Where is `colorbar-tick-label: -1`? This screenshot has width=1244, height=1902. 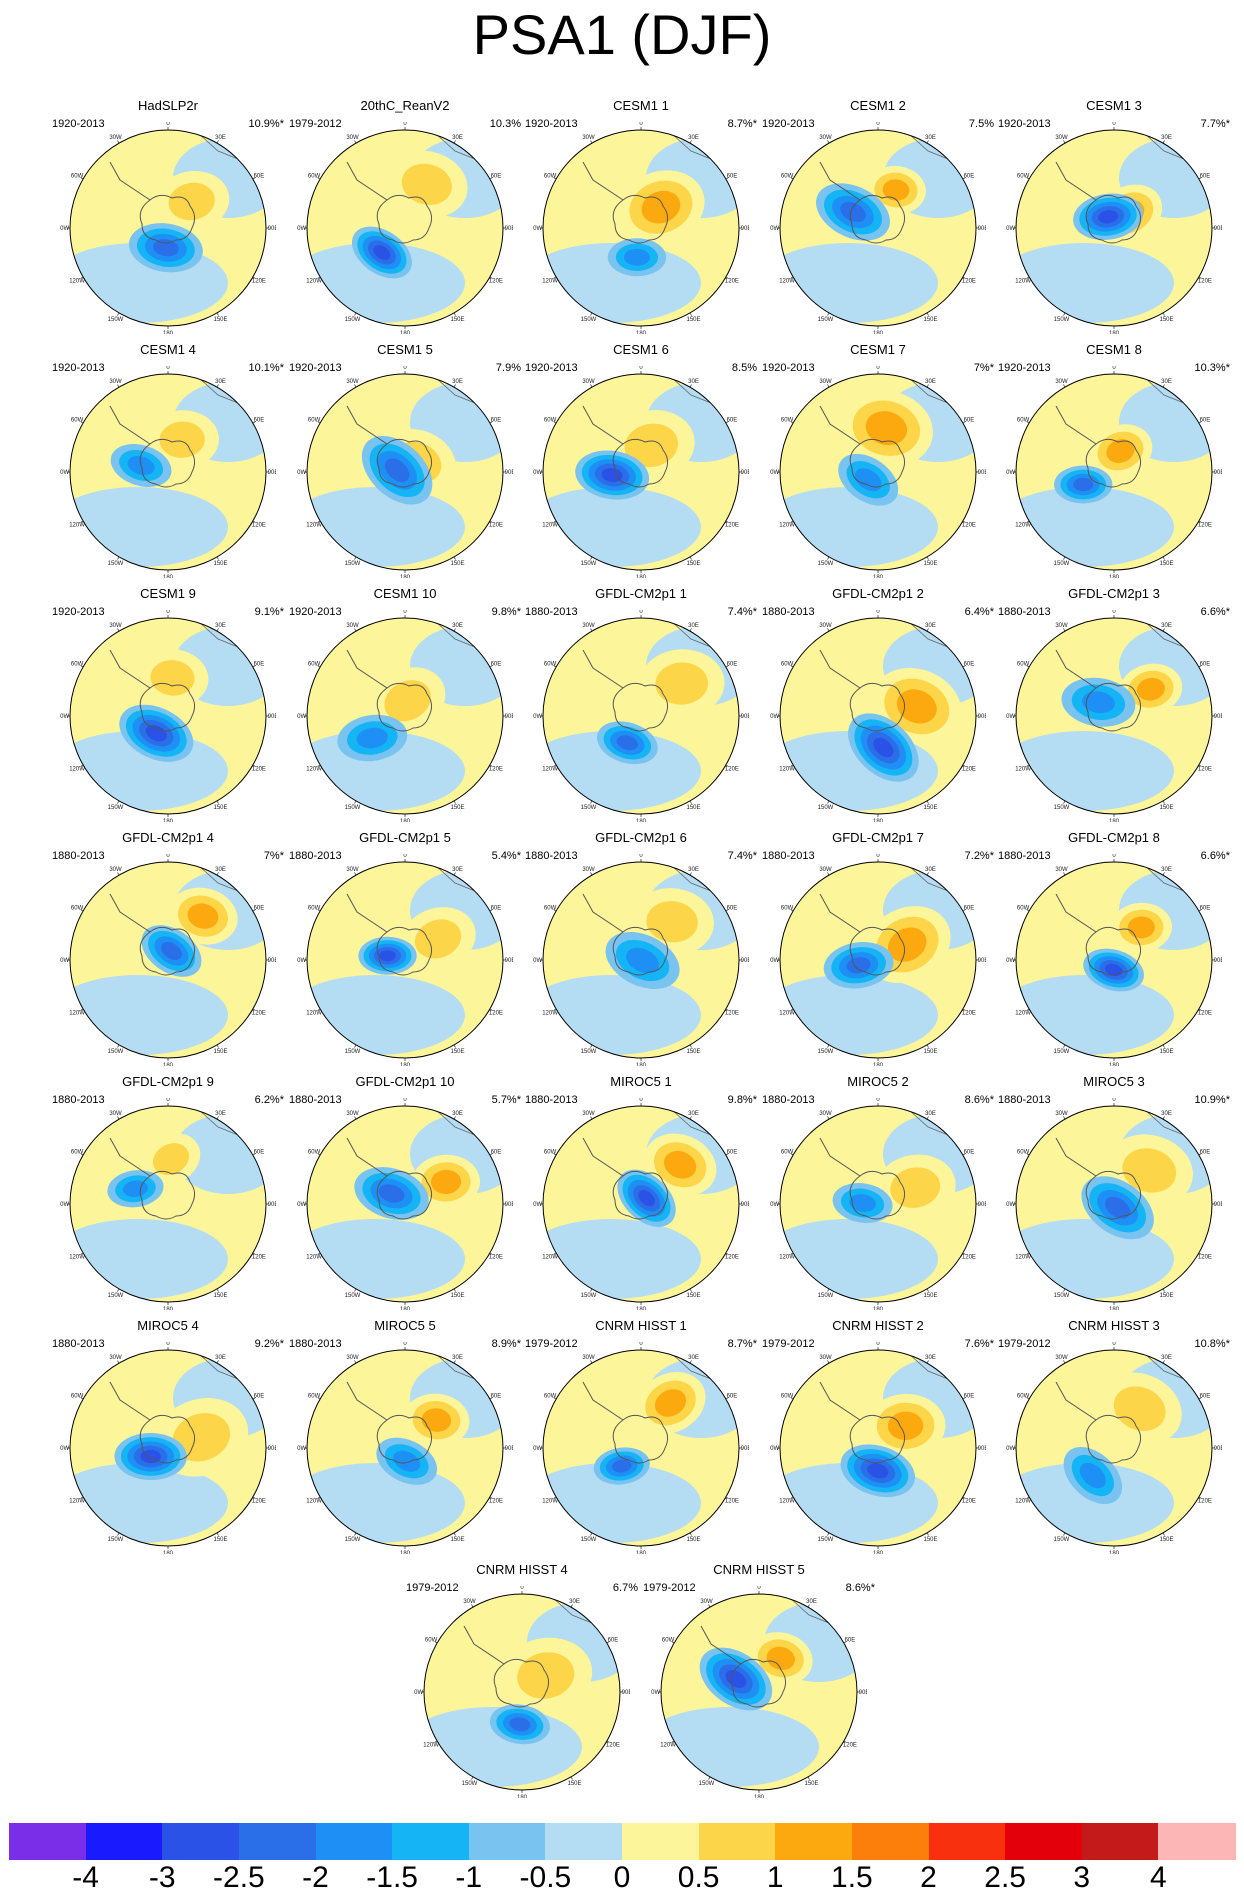 colorbar-tick-label: -1 is located at coordinates (469, 1877).